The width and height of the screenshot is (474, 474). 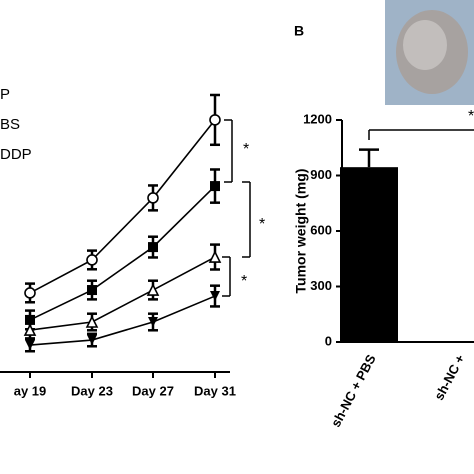 I want to click on y-axis-title: Tumor weight (mg), so click(x=301, y=231).